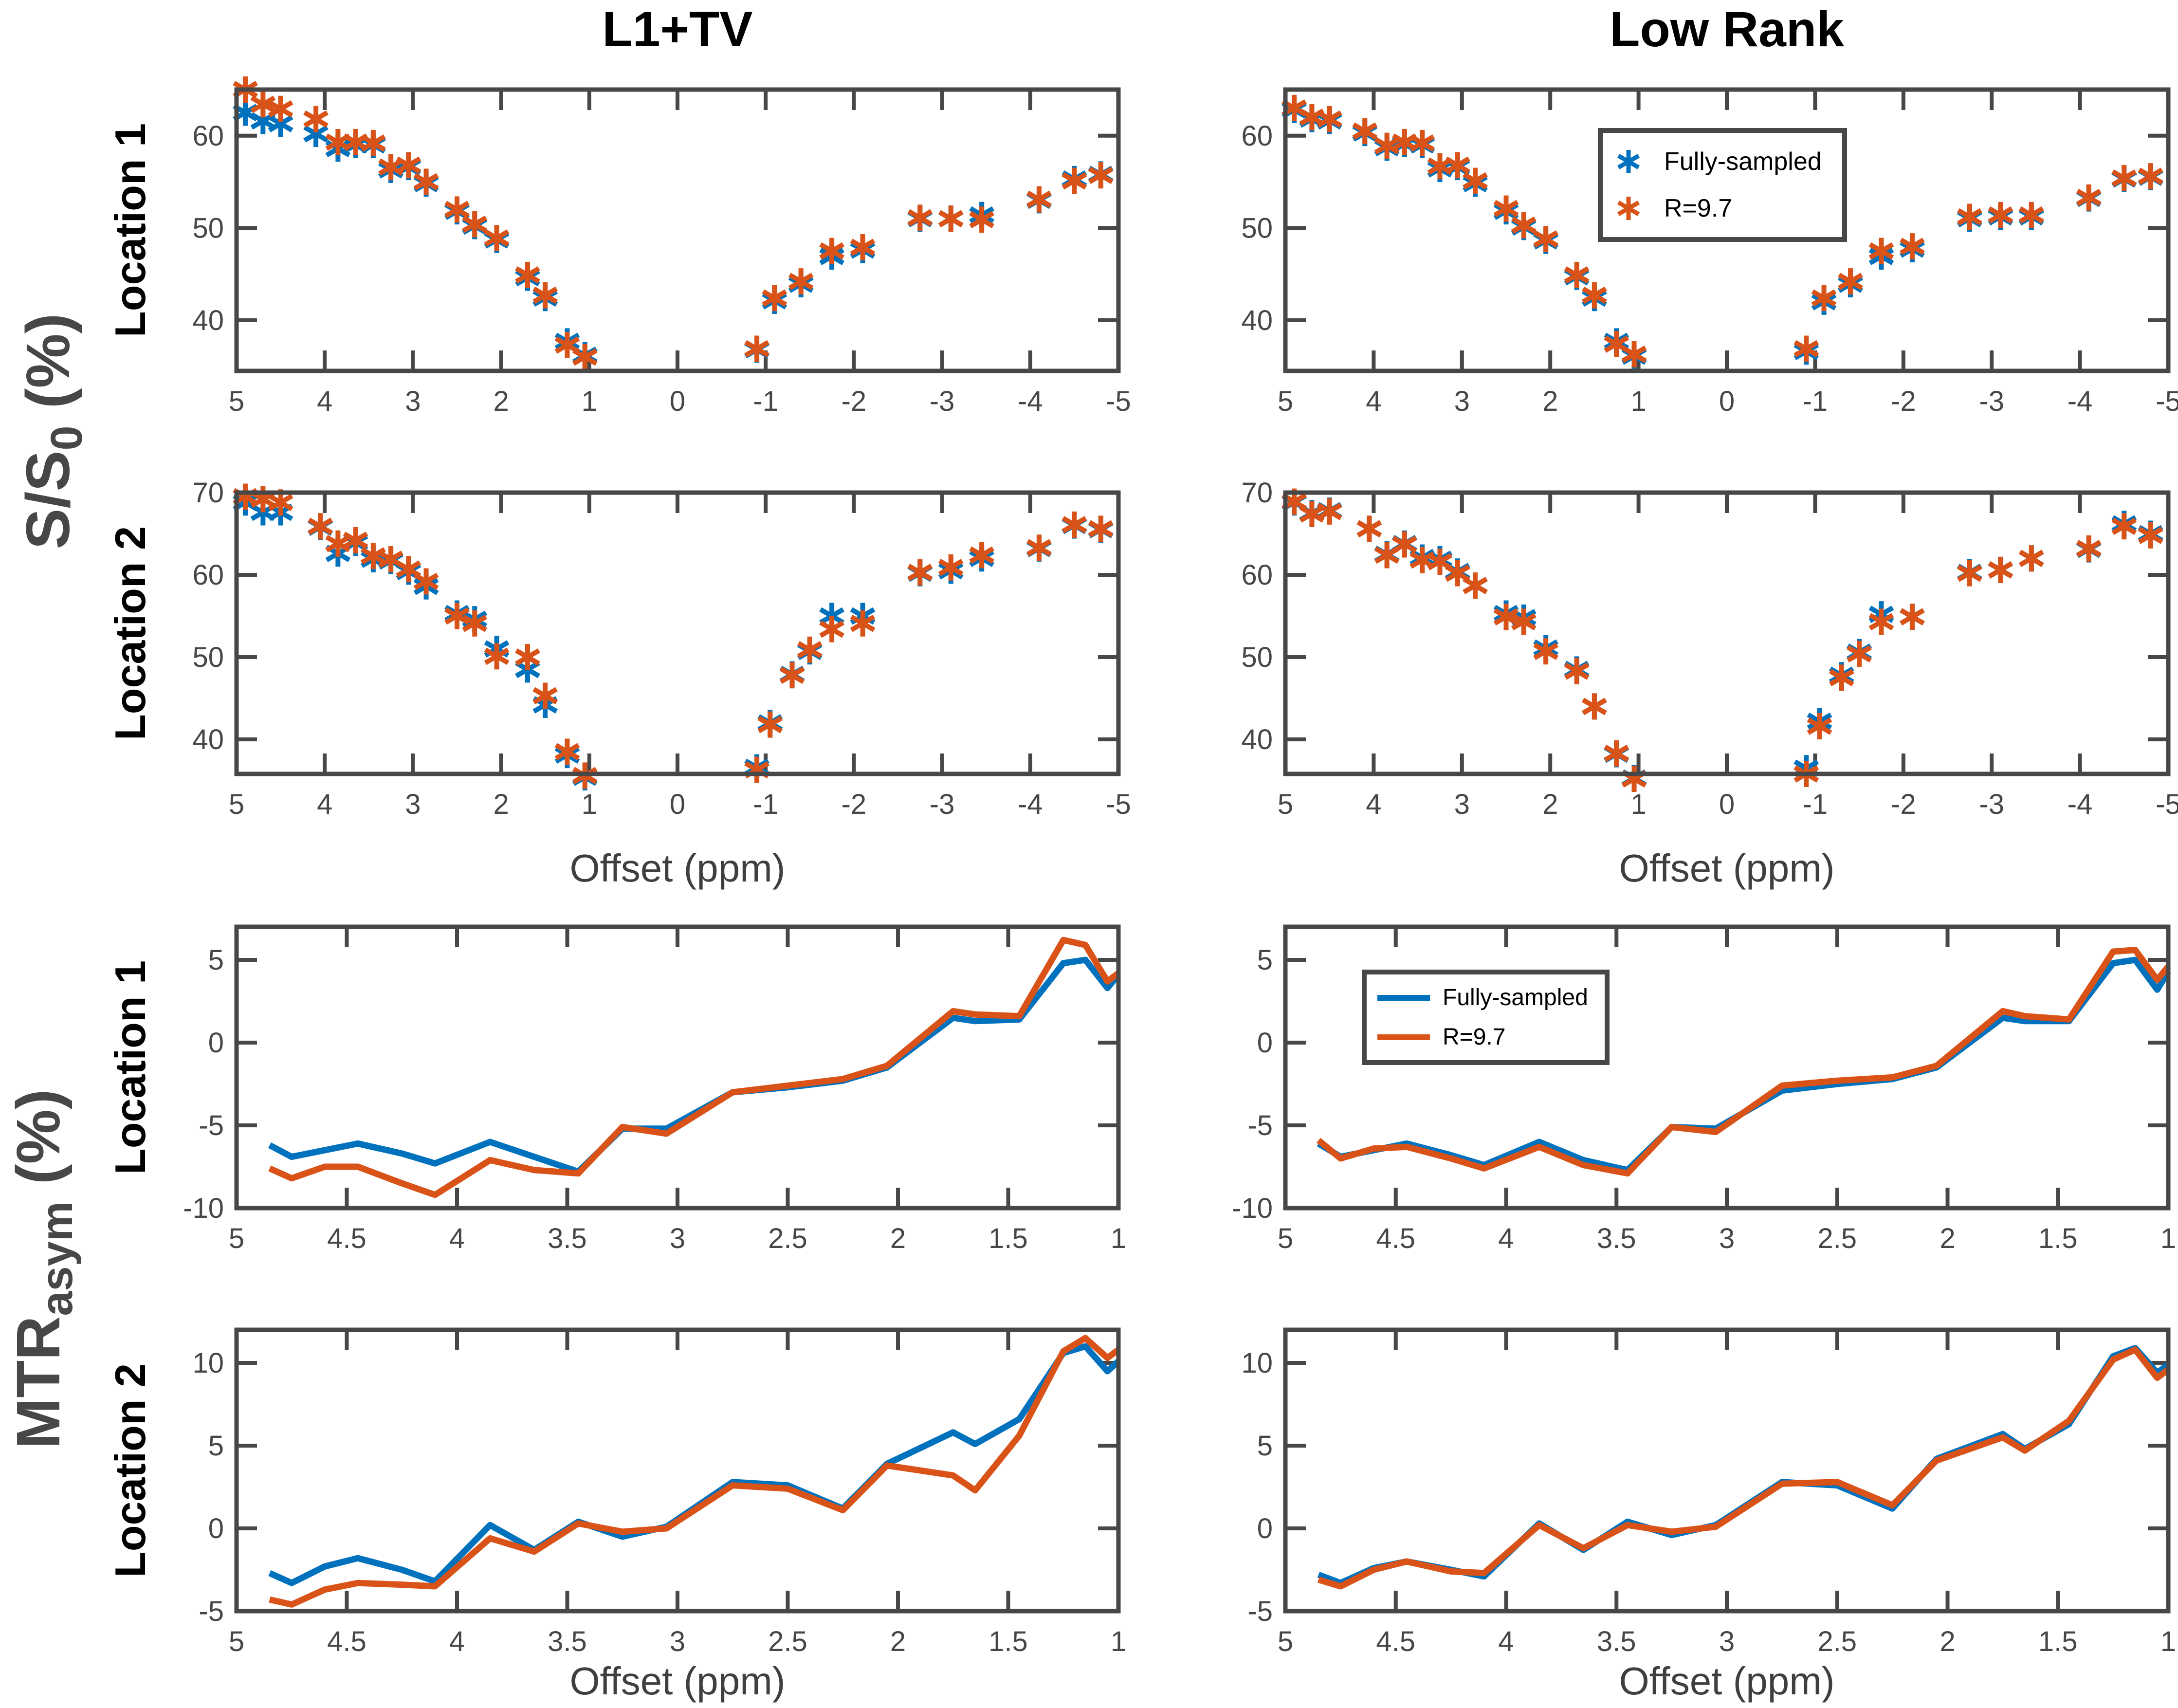 The width and height of the screenshot is (2178, 1708). I want to click on y-tick-label: 5, so click(1265, 1446).